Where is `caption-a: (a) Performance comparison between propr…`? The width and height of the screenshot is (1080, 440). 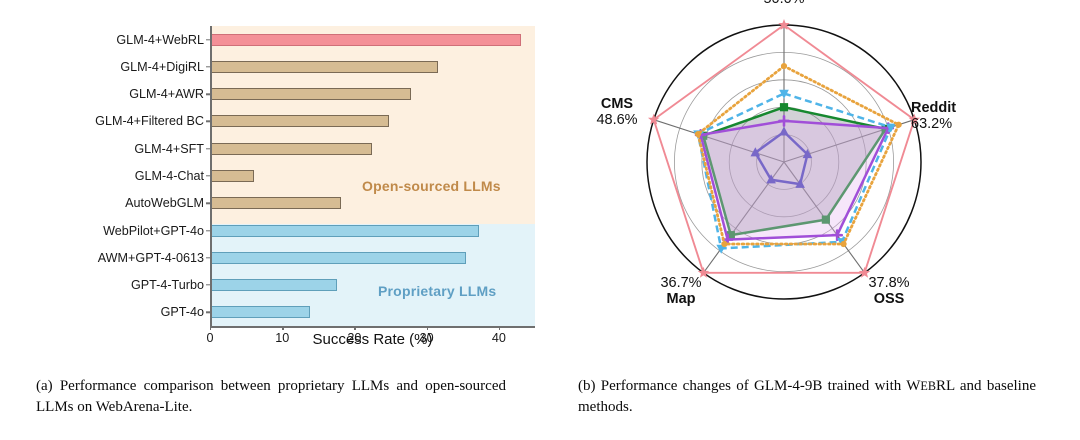 caption-a: (a) Performance comparison between propr… is located at coordinates (271, 396).